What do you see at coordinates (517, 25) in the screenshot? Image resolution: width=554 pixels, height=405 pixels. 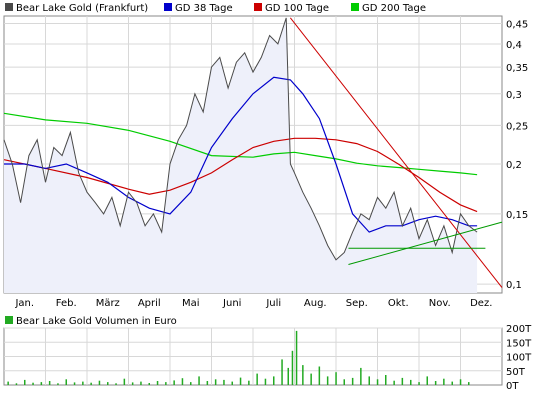 I see `price-y-tick-label: 0,45` at bounding box center [517, 25].